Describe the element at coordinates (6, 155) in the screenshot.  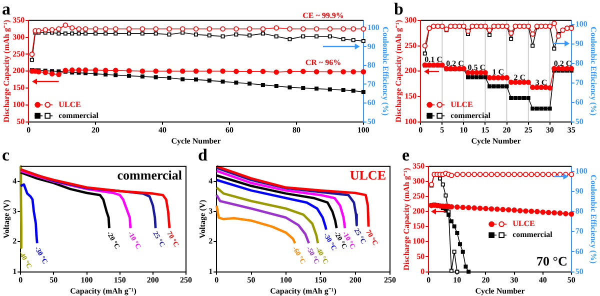
I see `chart-title: c` at that location.